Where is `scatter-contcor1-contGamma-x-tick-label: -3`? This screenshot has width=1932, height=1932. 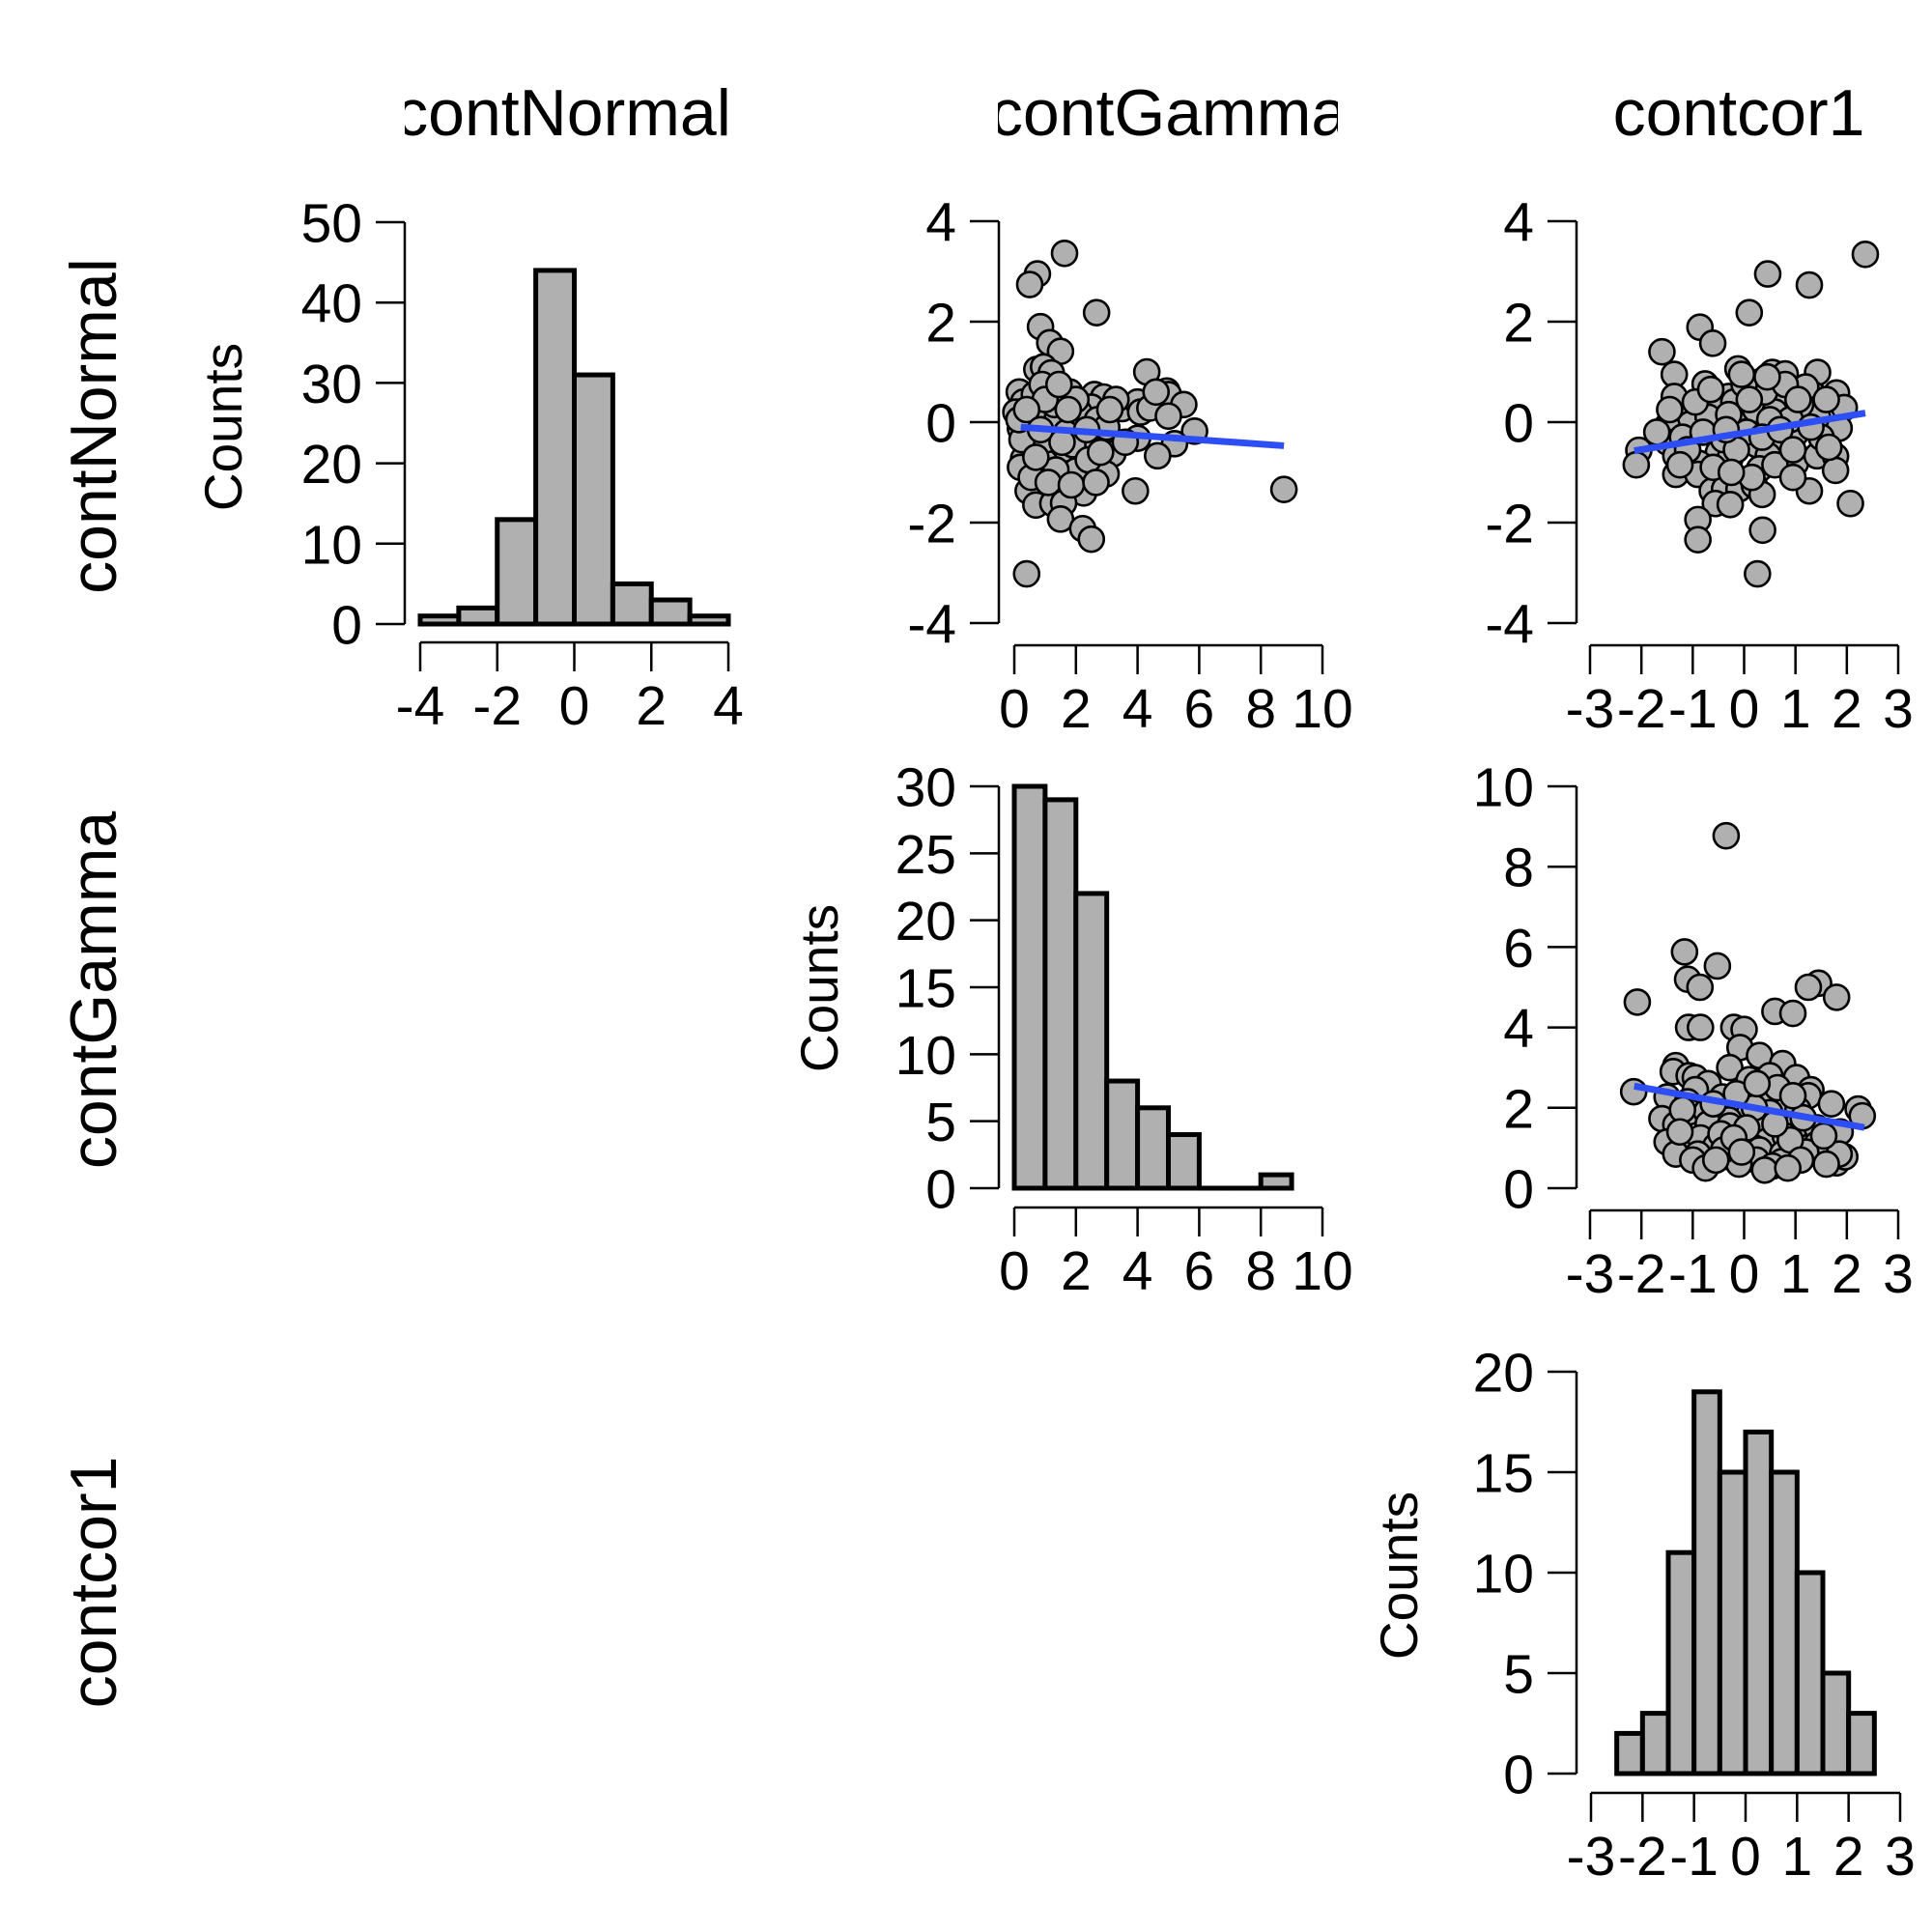 scatter-contcor1-contGamma-x-tick-label: -3 is located at coordinates (1590, 1274).